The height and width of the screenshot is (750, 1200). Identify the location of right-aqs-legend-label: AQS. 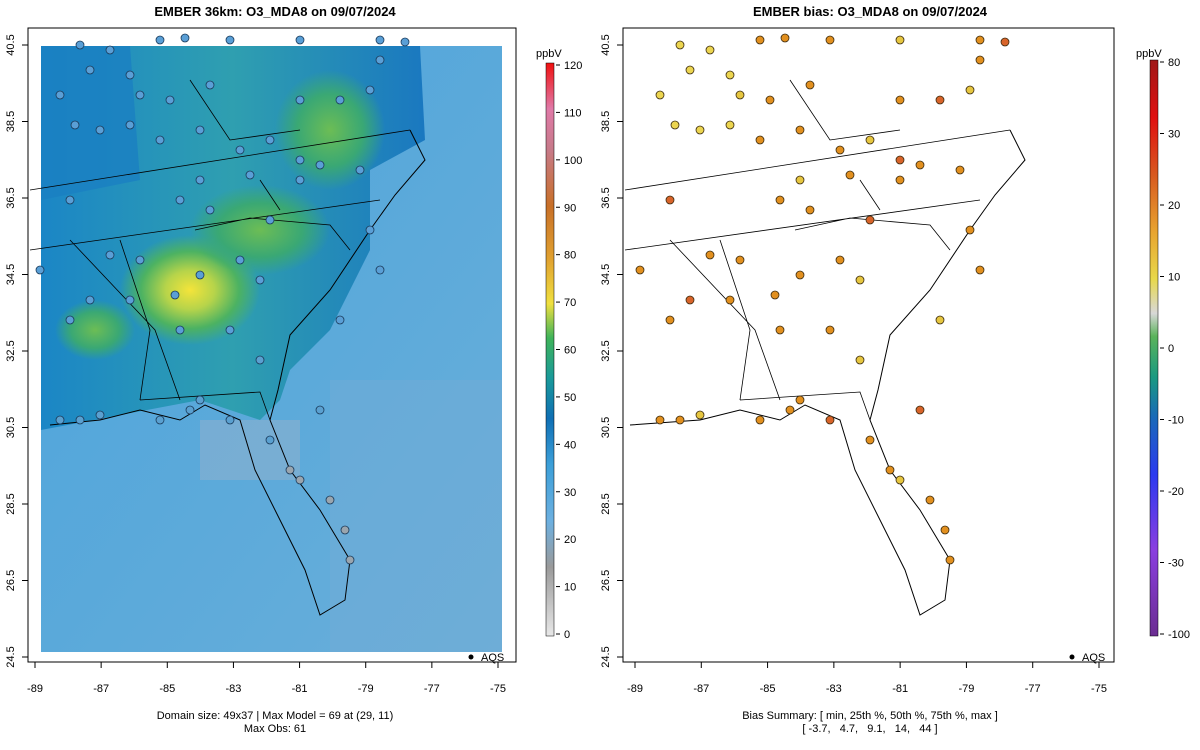
(1093, 658).